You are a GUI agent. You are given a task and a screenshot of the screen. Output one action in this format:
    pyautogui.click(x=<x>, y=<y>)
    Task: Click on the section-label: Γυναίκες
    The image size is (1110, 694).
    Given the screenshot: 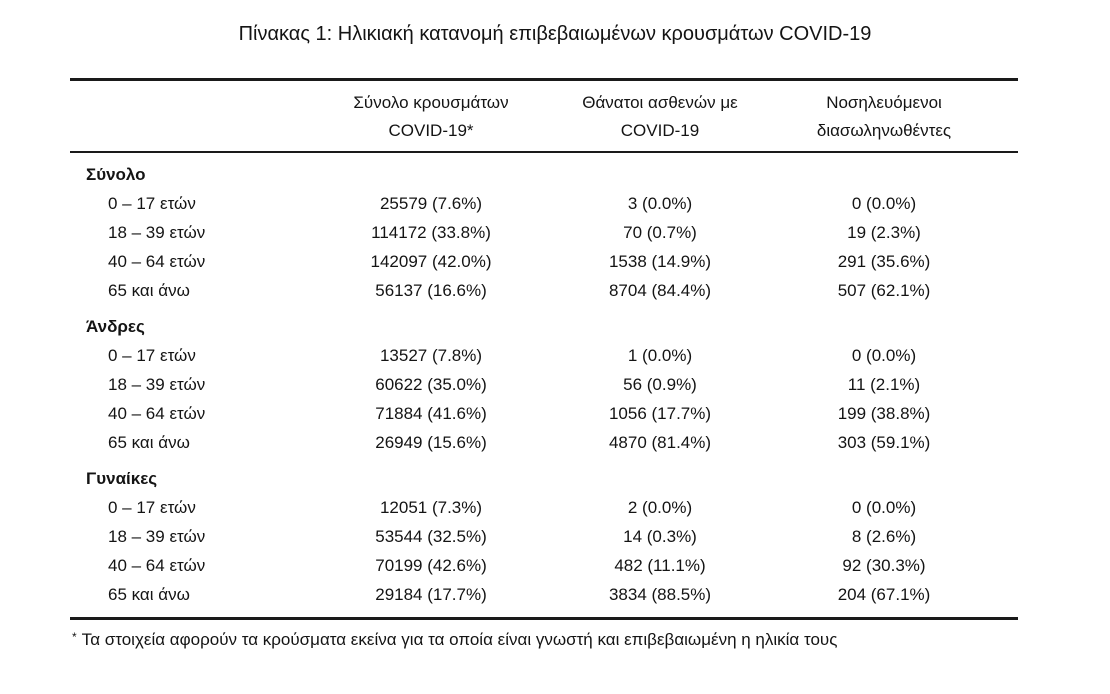 What is the action you would take?
    pyautogui.click(x=122, y=478)
    